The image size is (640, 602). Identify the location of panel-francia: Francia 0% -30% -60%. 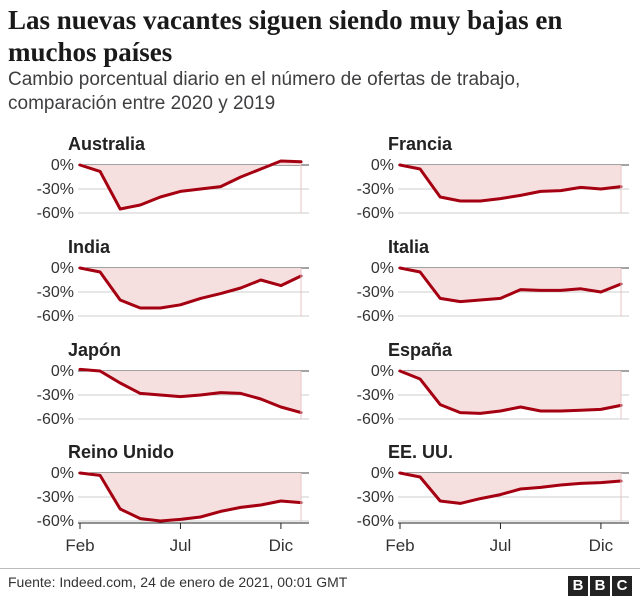
(493, 178).